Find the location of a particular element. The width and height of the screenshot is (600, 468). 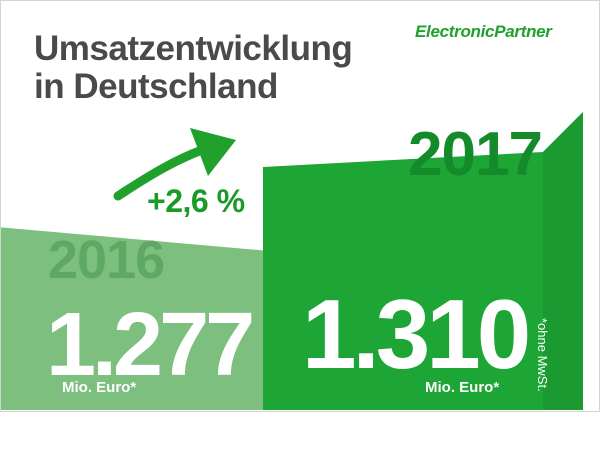

title-line-2: in Deutschland is located at coordinates (156, 86).